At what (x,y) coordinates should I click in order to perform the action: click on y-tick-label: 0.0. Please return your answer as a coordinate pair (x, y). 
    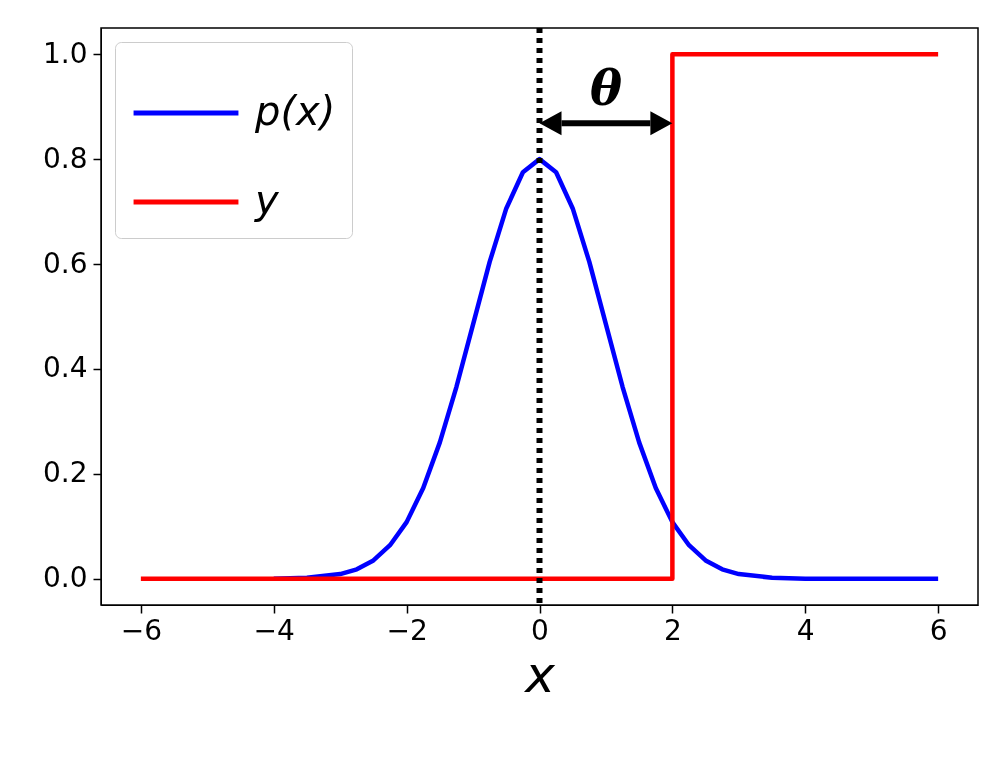
    Looking at the image, I should click on (65, 578).